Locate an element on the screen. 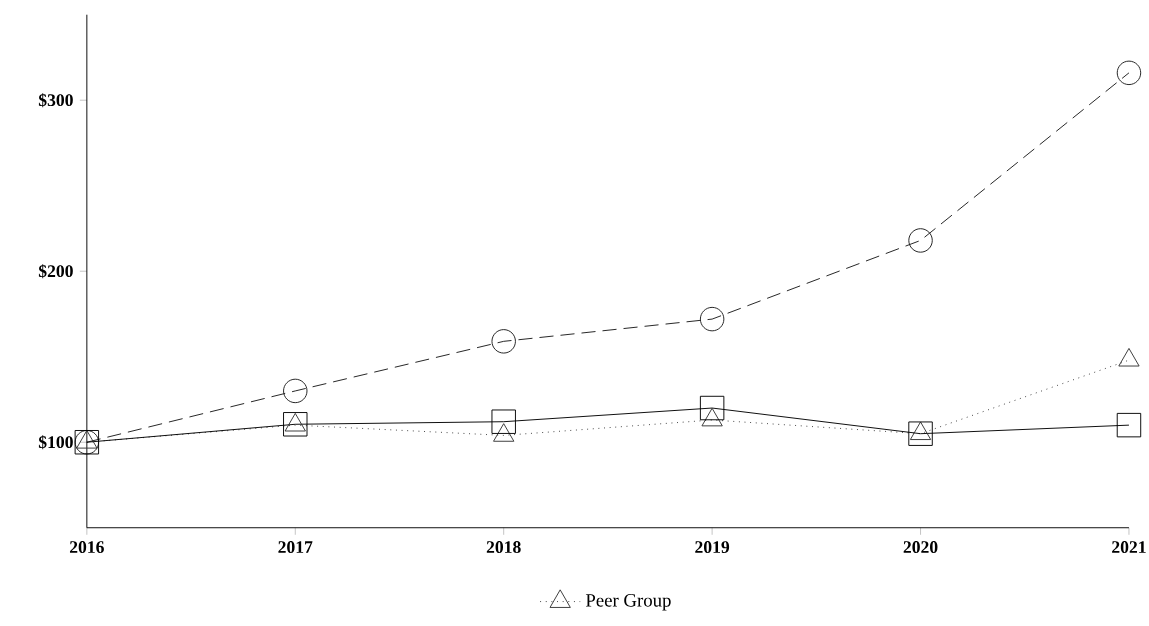  x-tick-label: 2020 is located at coordinates (920, 547).